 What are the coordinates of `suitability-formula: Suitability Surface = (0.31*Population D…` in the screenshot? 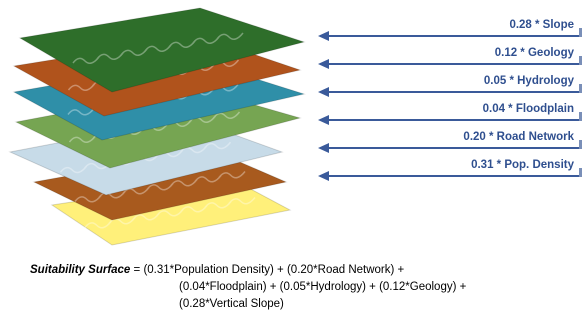 It's located at (300, 287).